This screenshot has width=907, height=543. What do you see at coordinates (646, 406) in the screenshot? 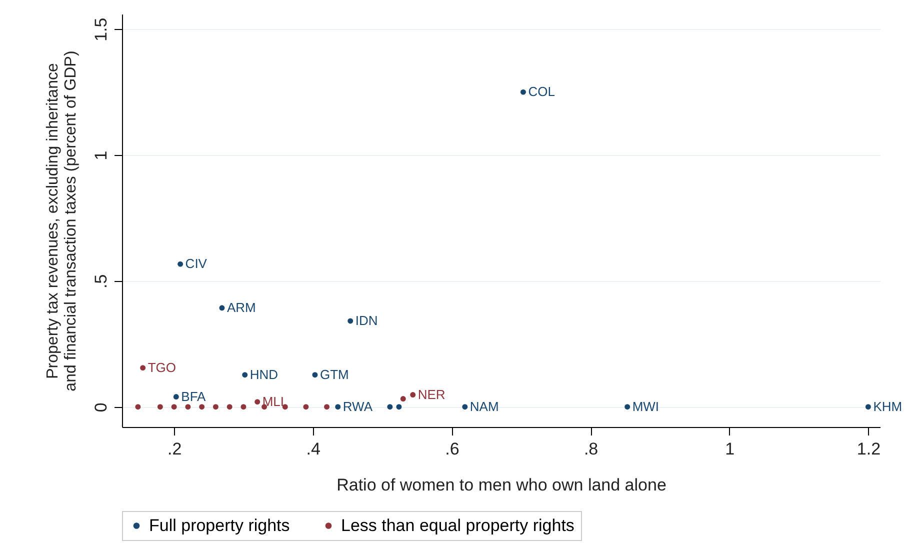
I see `data-label: MWI` at bounding box center [646, 406].